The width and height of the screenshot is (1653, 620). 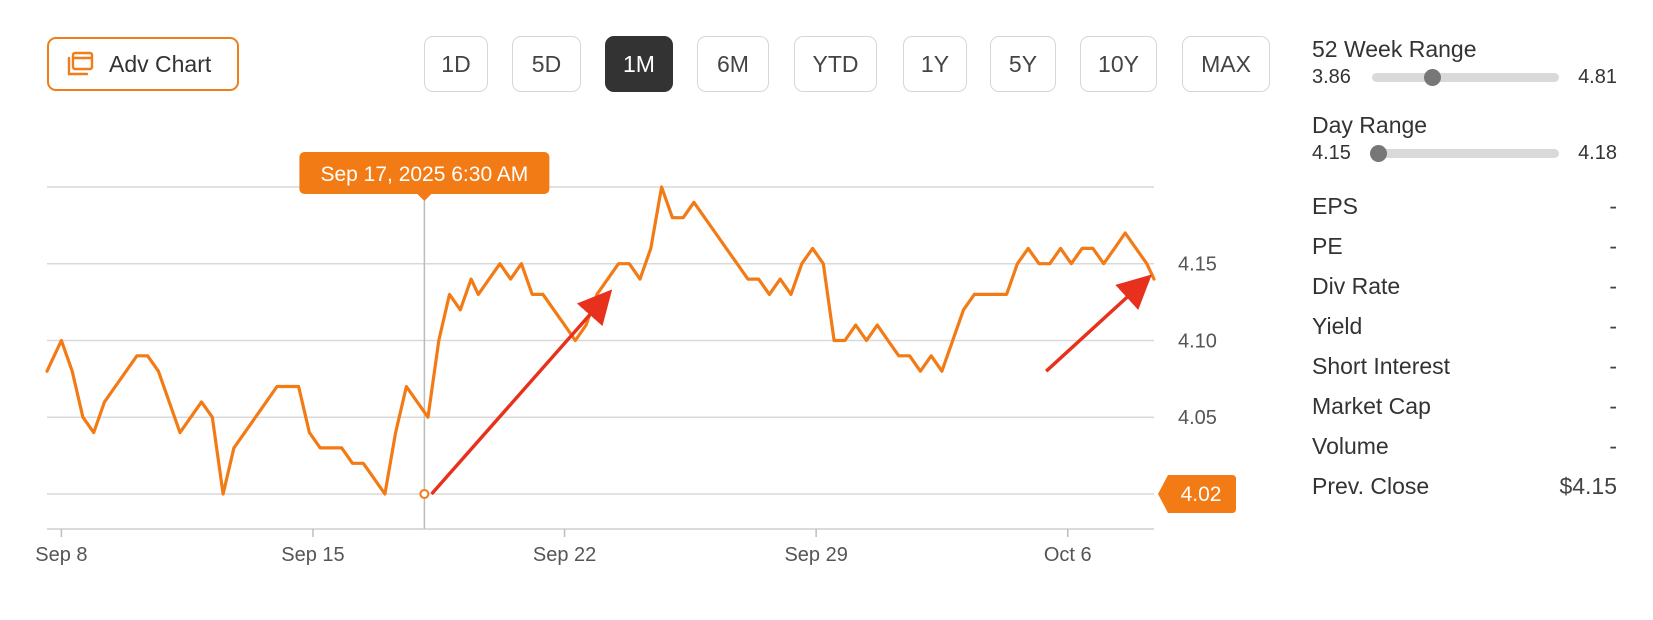 What do you see at coordinates (564, 555) in the screenshot?
I see `x-tick-label: Sep 22` at bounding box center [564, 555].